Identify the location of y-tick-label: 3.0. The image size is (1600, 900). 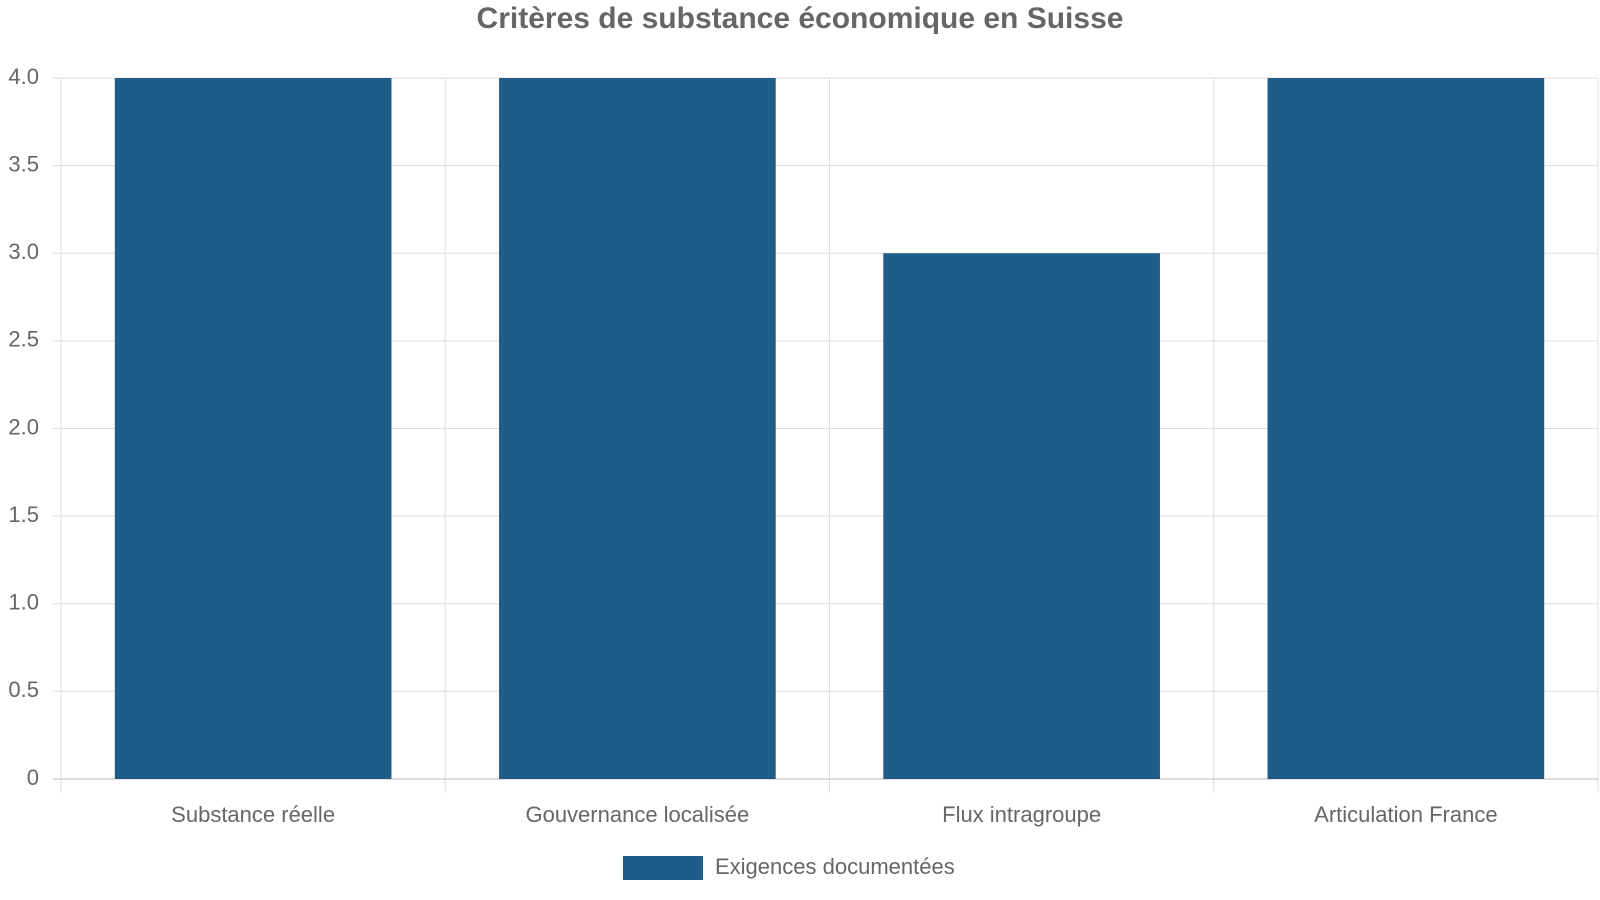
(23, 251).